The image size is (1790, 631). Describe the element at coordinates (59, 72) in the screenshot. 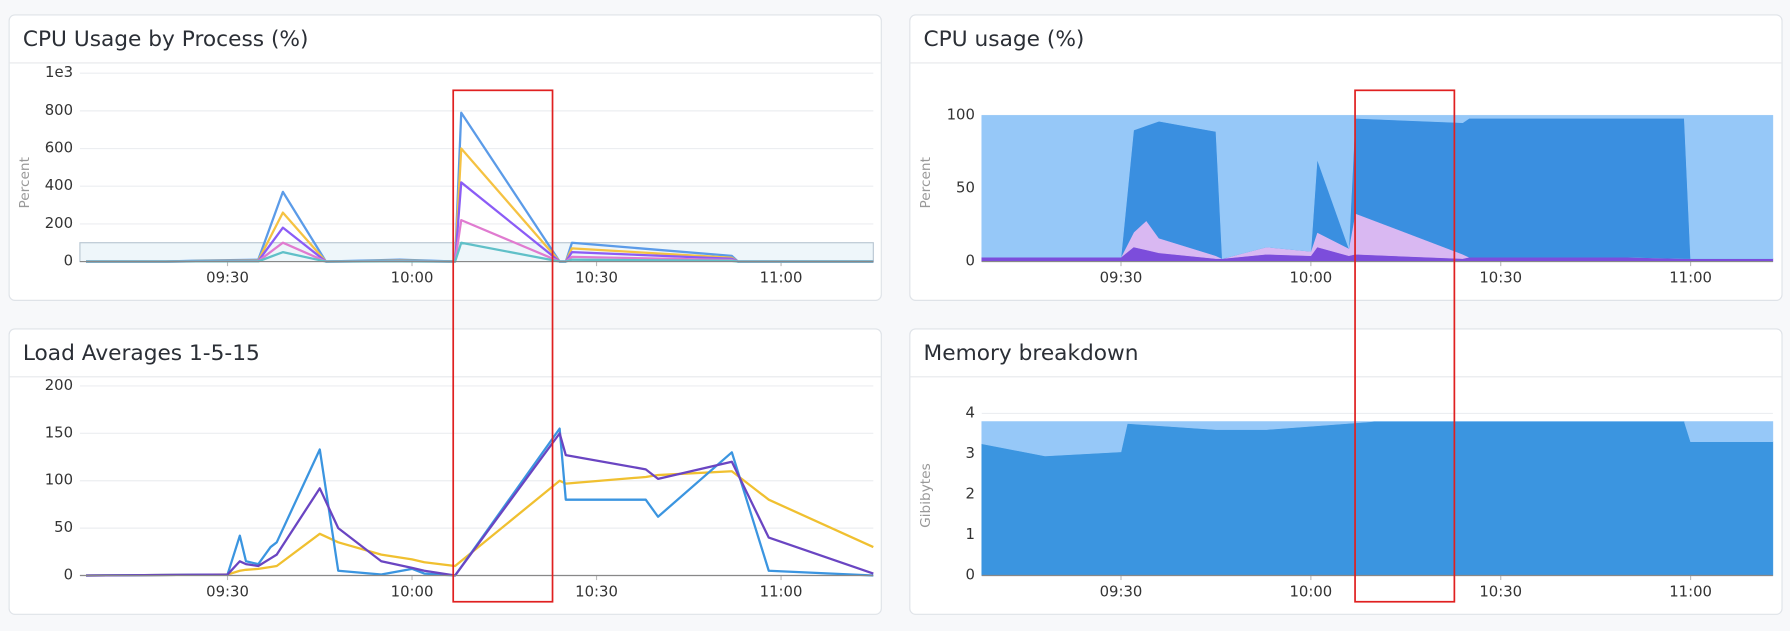

I see `y-tick-label: 1e3` at that location.